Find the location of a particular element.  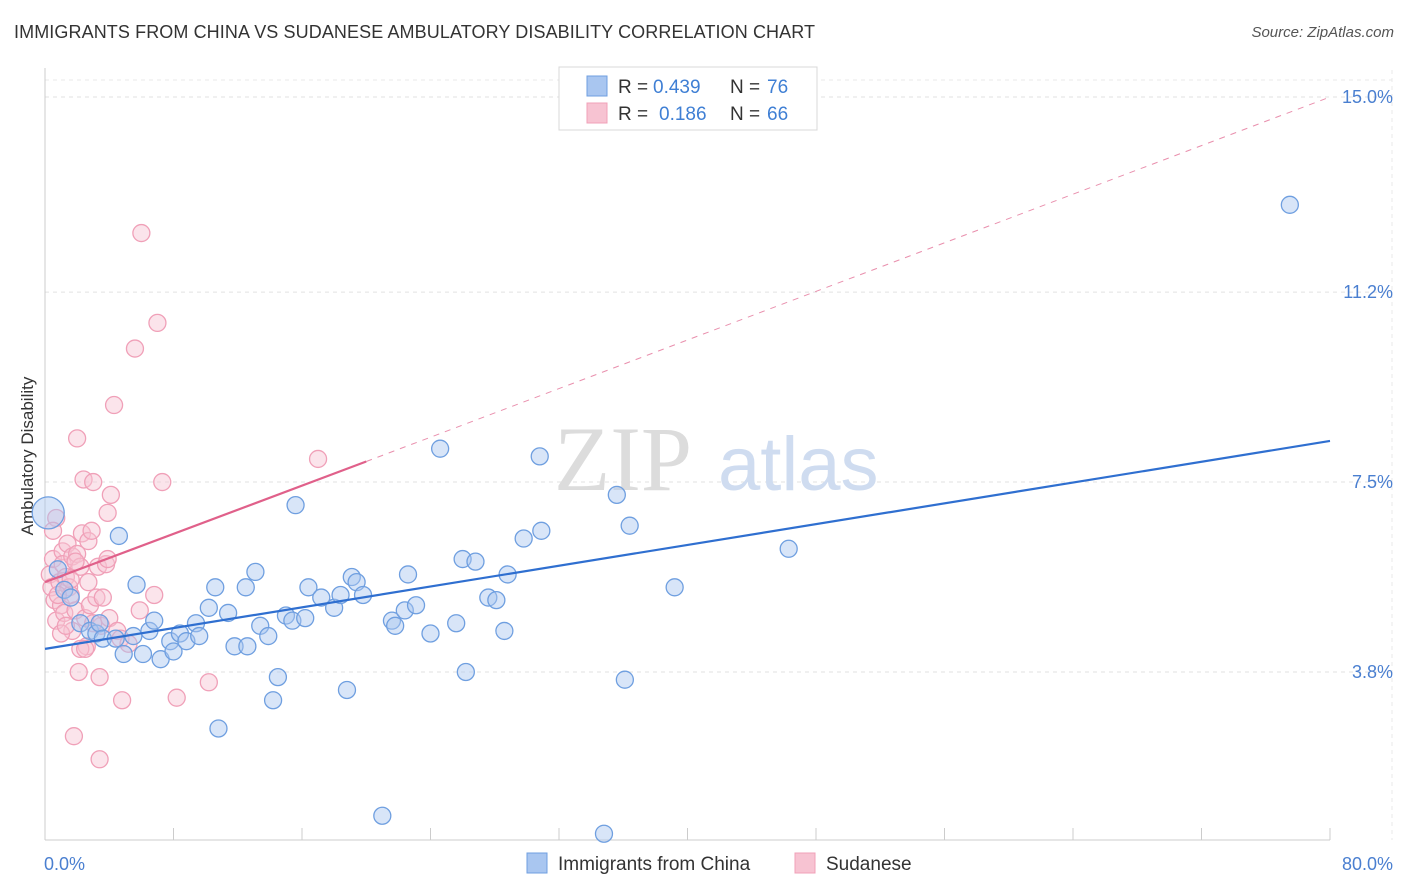

legend-swatch-sudanese is located at coordinates (597, 113).